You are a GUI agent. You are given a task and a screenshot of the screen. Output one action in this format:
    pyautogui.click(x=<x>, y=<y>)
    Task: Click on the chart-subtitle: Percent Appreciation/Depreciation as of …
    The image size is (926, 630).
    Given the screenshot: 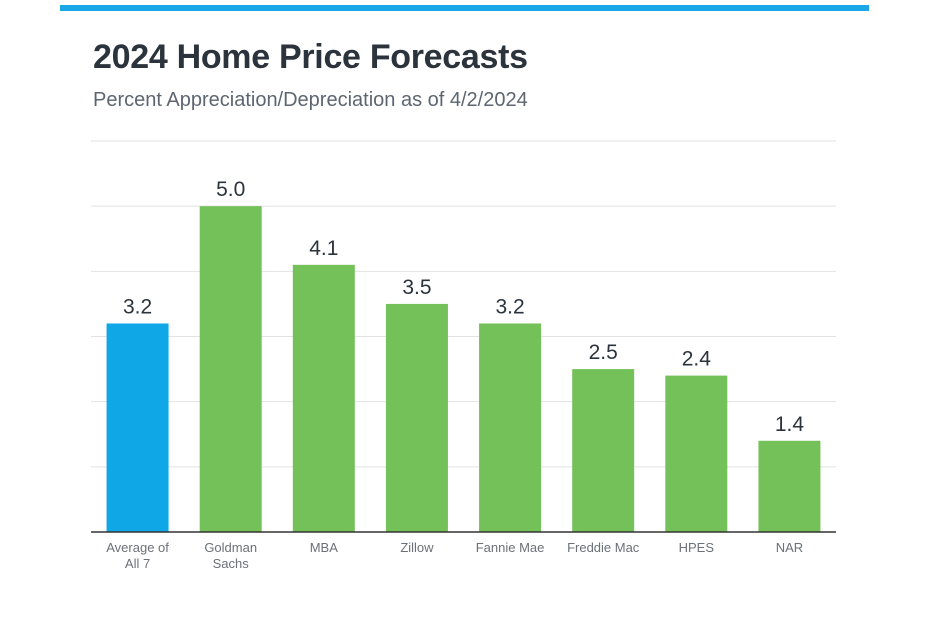 What is the action you would take?
    pyautogui.click(x=310, y=100)
    